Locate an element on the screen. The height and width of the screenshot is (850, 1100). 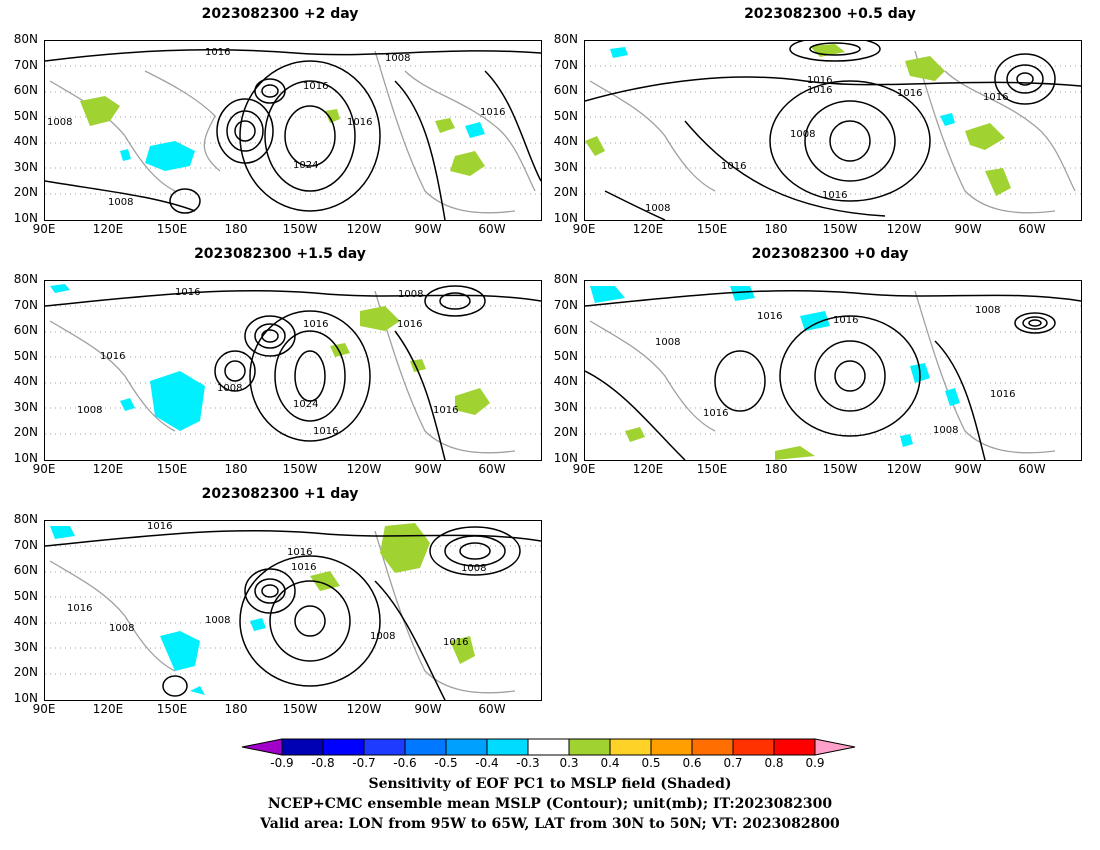
panel-title: 2023082300 +2 day is located at coordinates (280, 14).